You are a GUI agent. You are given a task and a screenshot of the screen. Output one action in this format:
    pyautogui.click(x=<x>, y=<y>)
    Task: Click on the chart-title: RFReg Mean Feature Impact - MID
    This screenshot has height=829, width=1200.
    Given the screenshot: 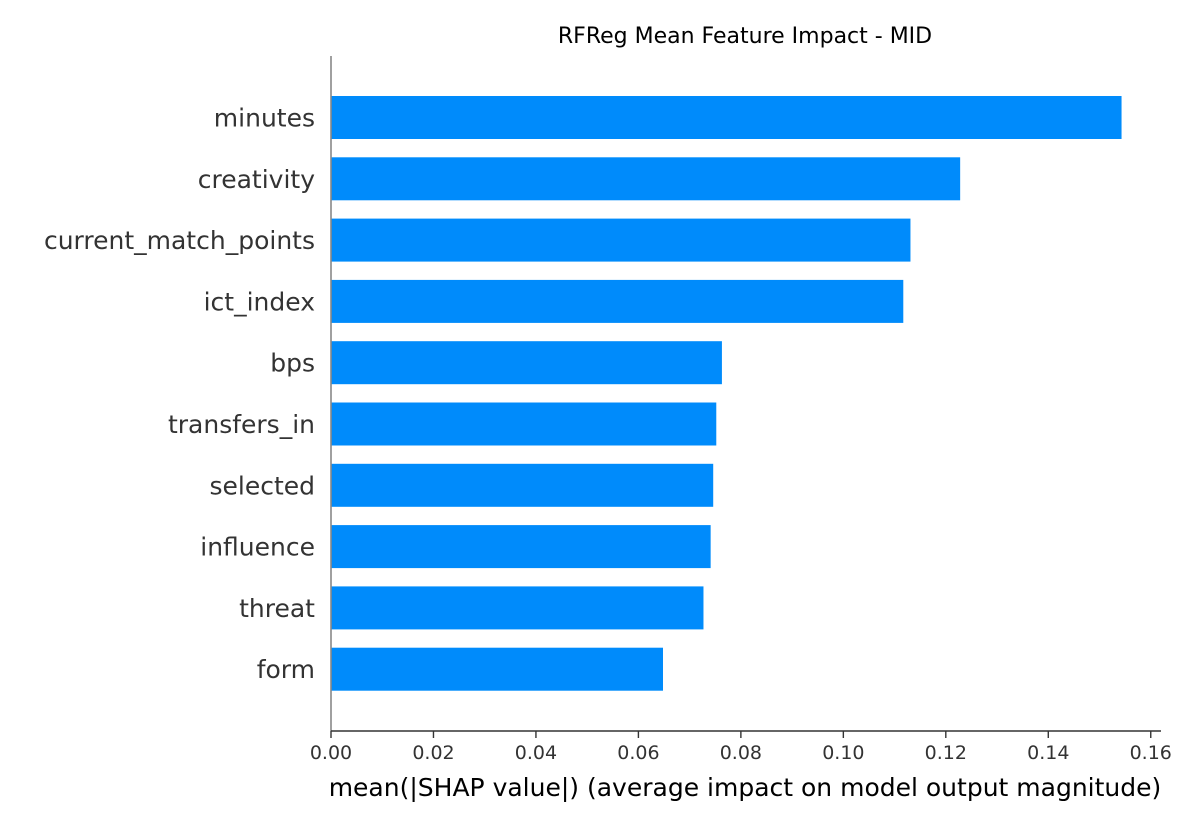 What is the action you would take?
    pyautogui.click(x=745, y=36)
    